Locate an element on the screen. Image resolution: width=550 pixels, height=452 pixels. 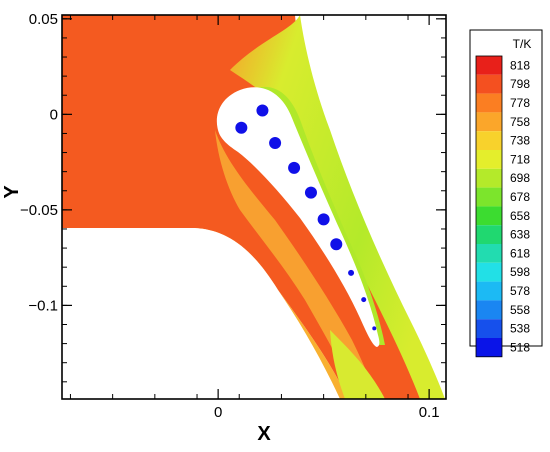
legend-label: 598 is located at coordinates (520, 272).